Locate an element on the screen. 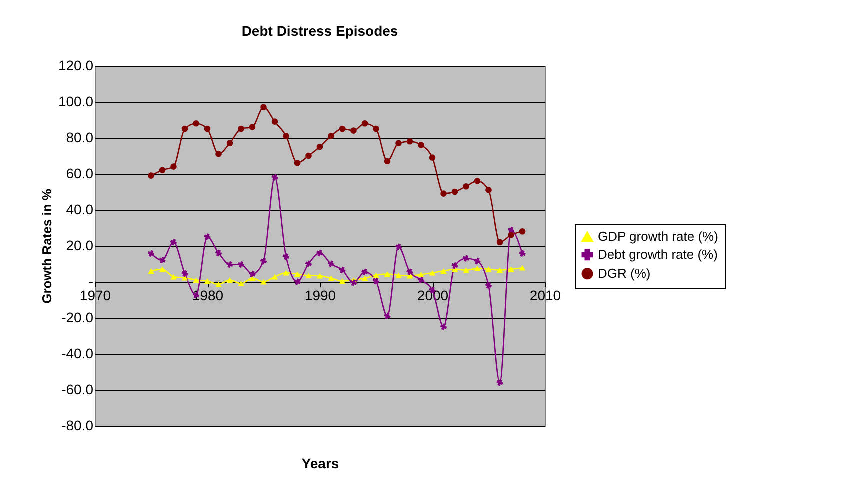 This screenshot has width=844, height=489. y-tick-label: -60.0 is located at coordinates (78, 390).